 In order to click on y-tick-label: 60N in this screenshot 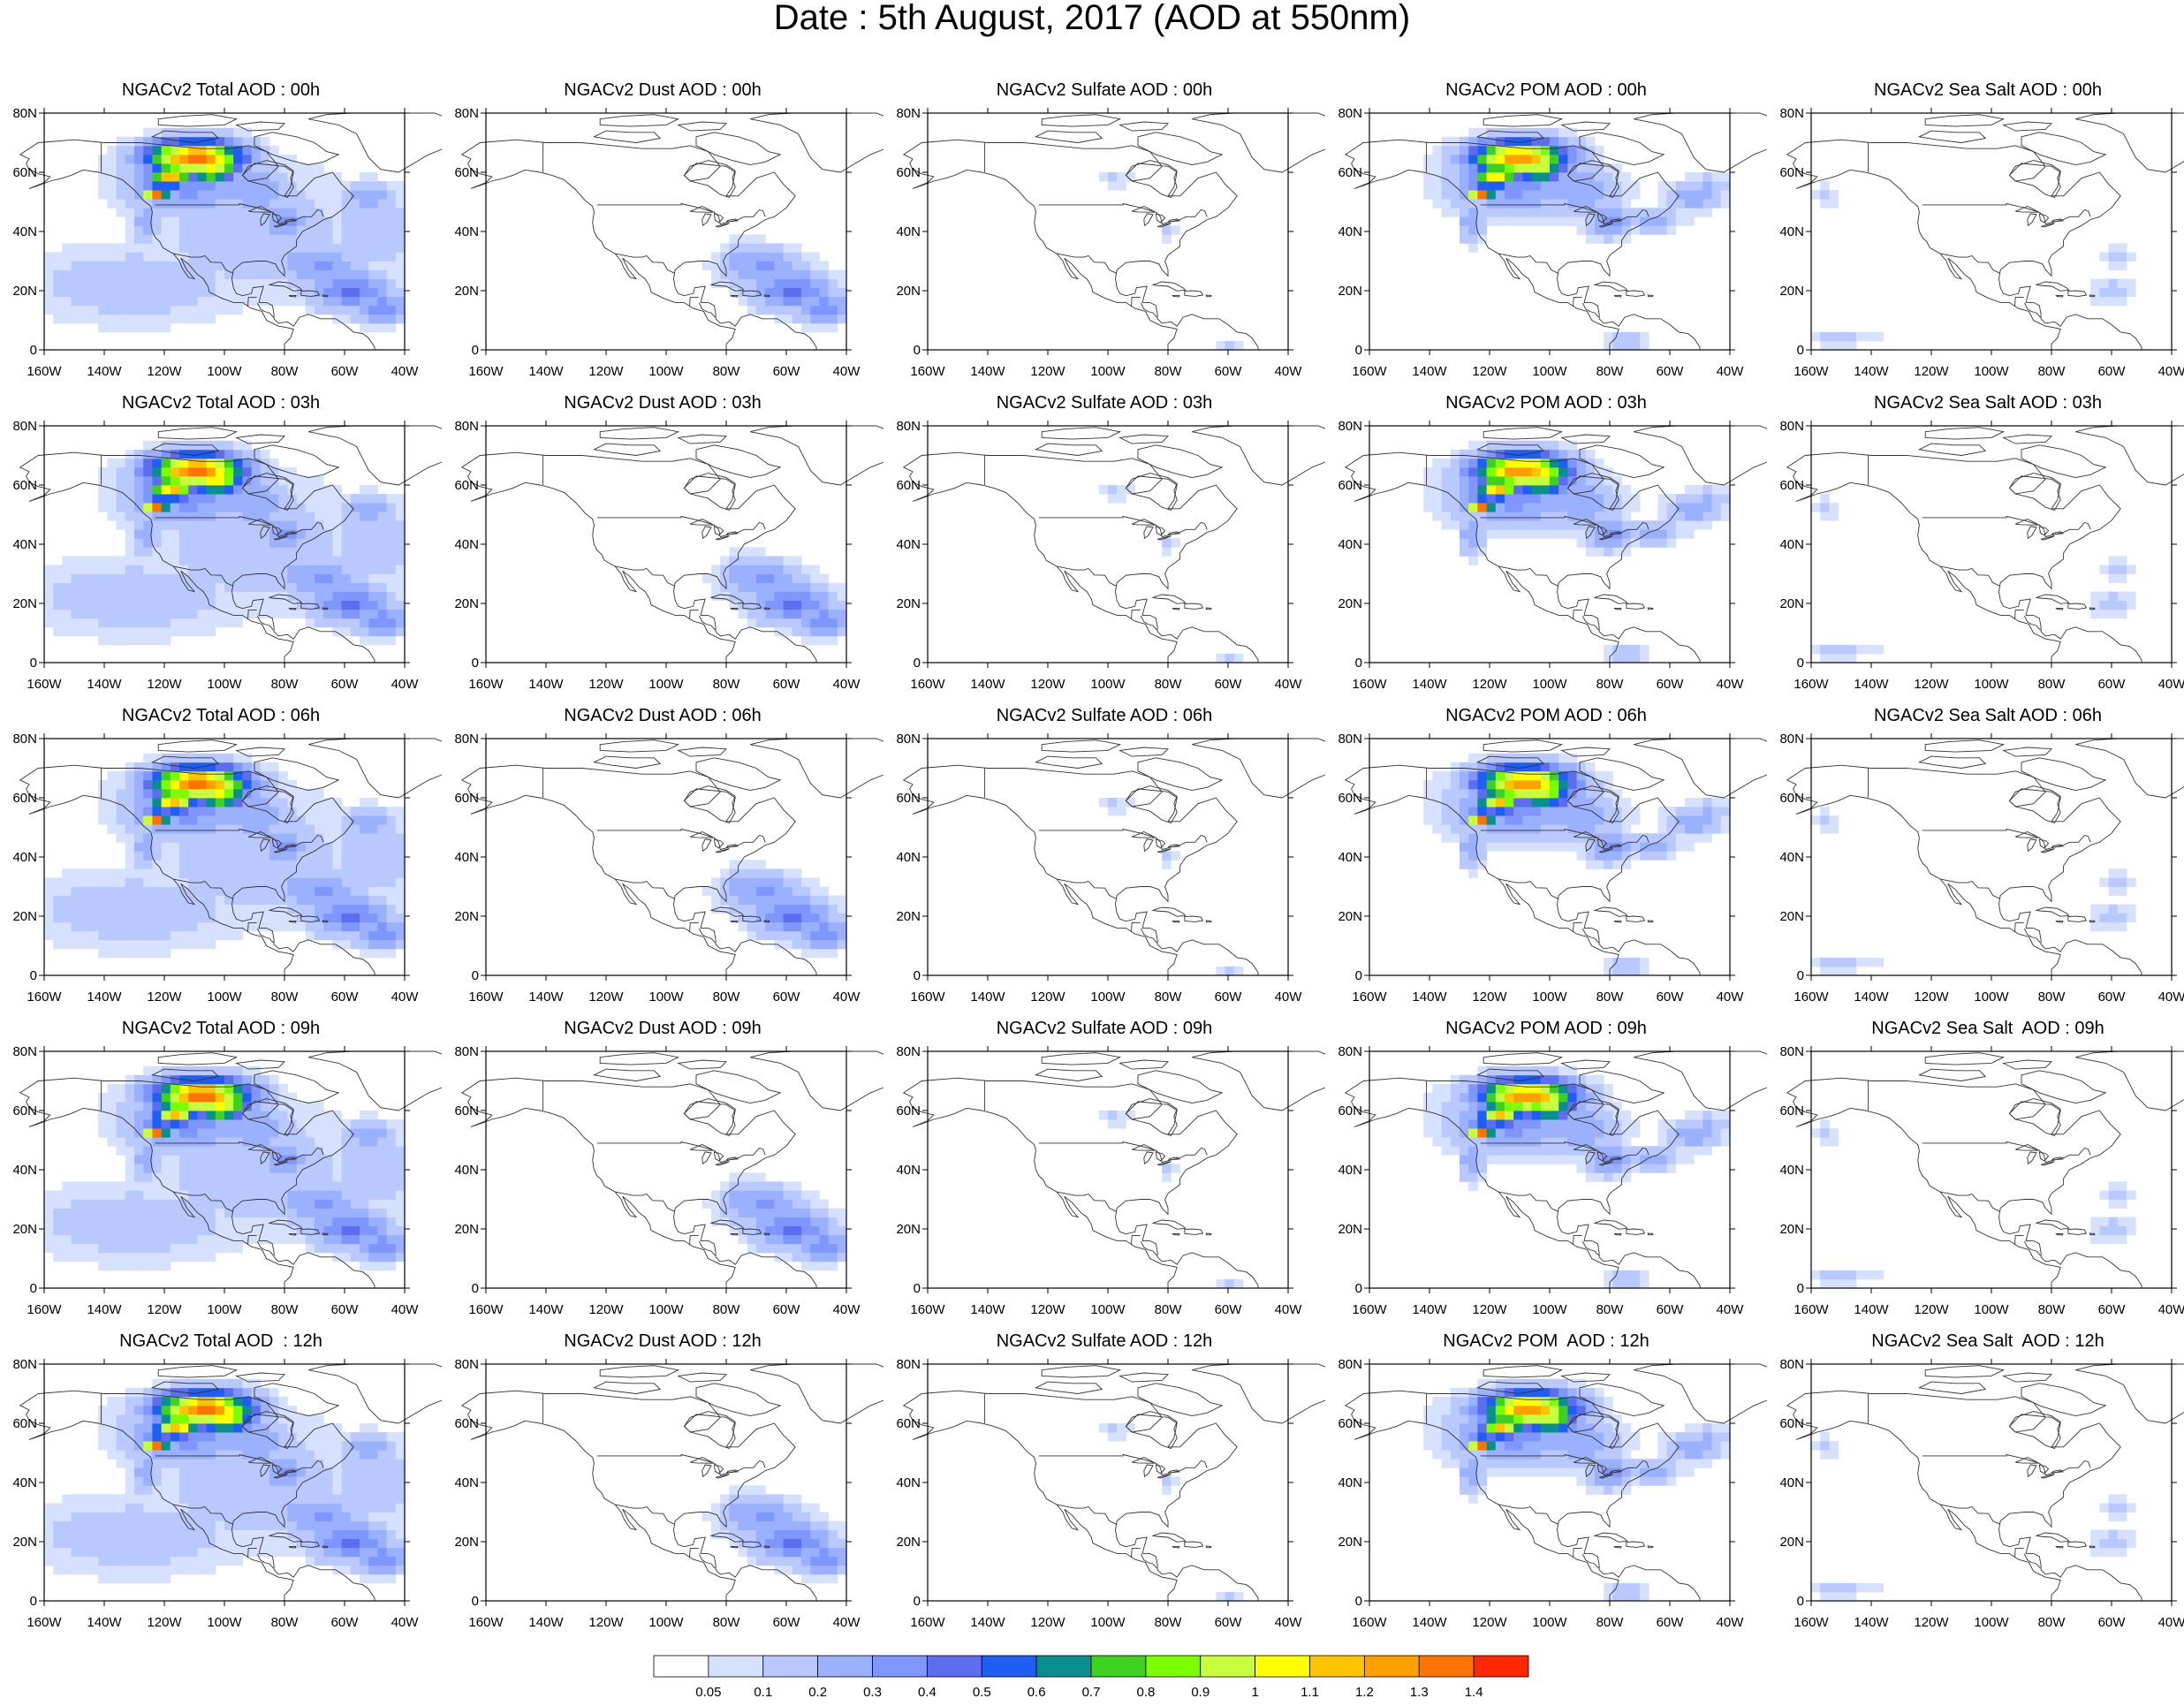, I will do `click(1791, 486)`.